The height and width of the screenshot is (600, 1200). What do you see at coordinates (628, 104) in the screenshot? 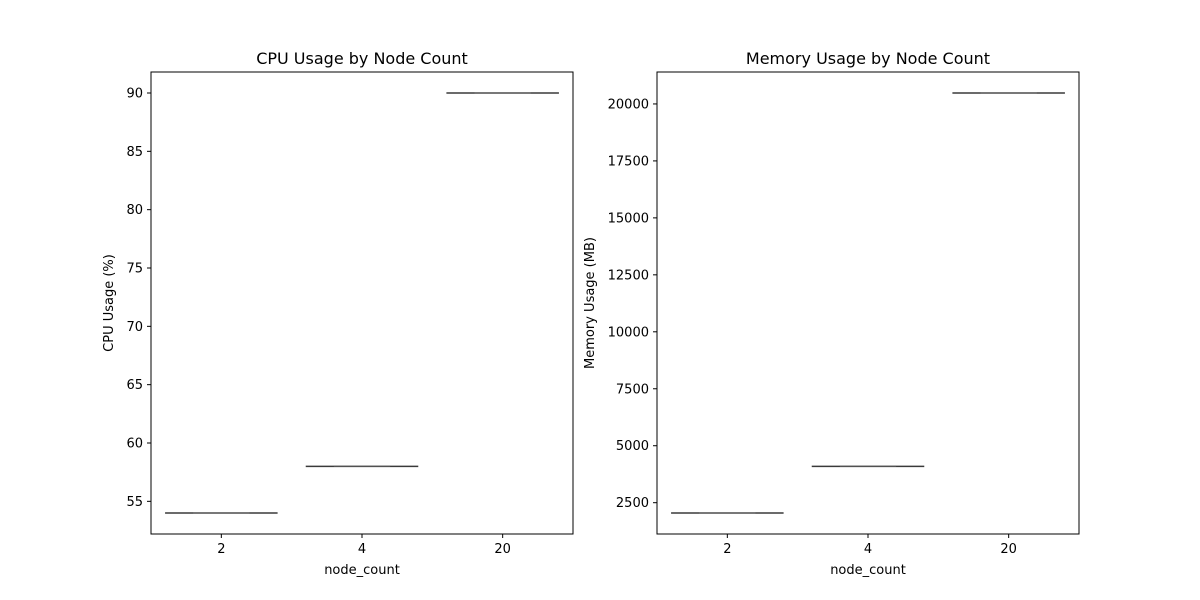
I see `memory-y-tick-label: 20000` at bounding box center [628, 104].